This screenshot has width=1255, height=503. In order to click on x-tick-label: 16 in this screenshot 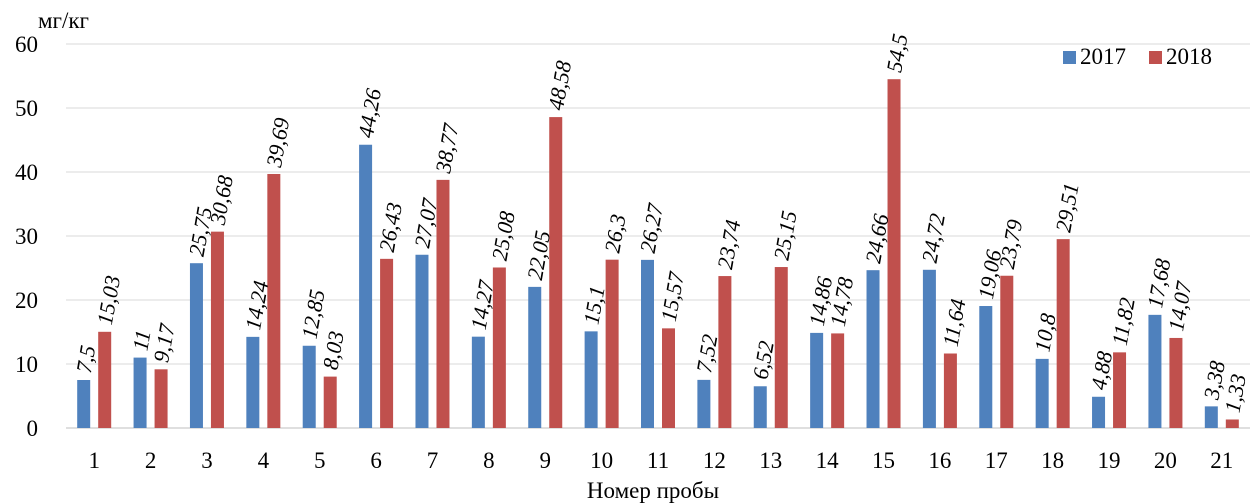, I will do `click(939, 460)`.